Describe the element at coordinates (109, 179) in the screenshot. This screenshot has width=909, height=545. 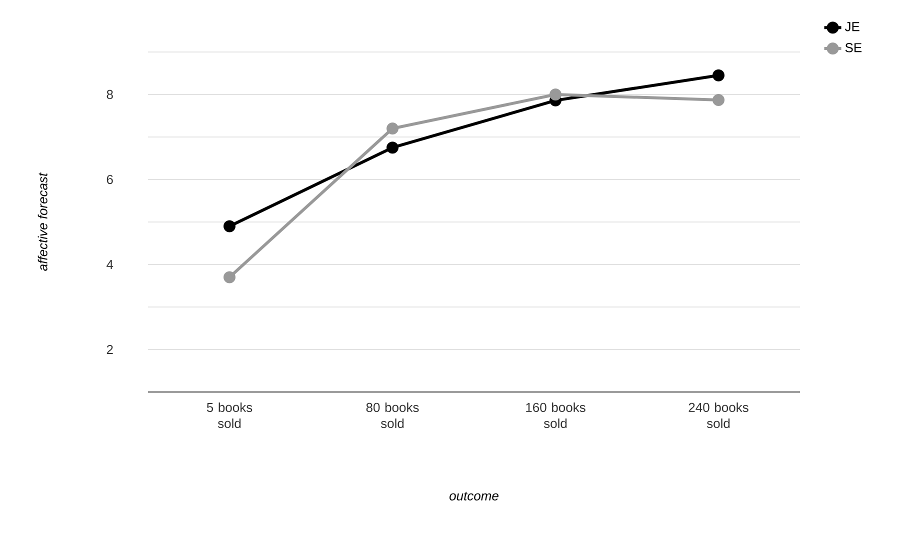
I see `y-tick-label: 6` at that location.